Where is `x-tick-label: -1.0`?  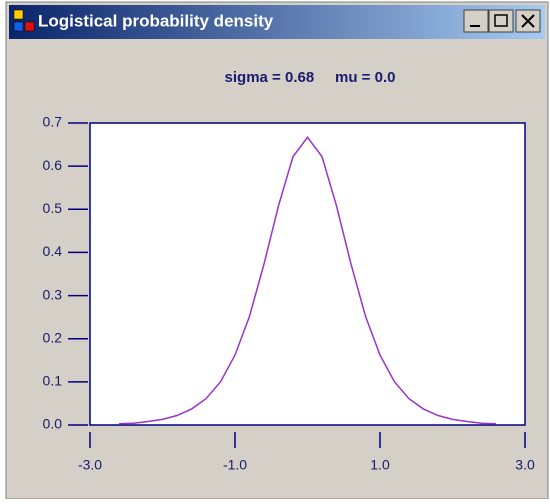
x-tick-label: -1.0 is located at coordinates (235, 465).